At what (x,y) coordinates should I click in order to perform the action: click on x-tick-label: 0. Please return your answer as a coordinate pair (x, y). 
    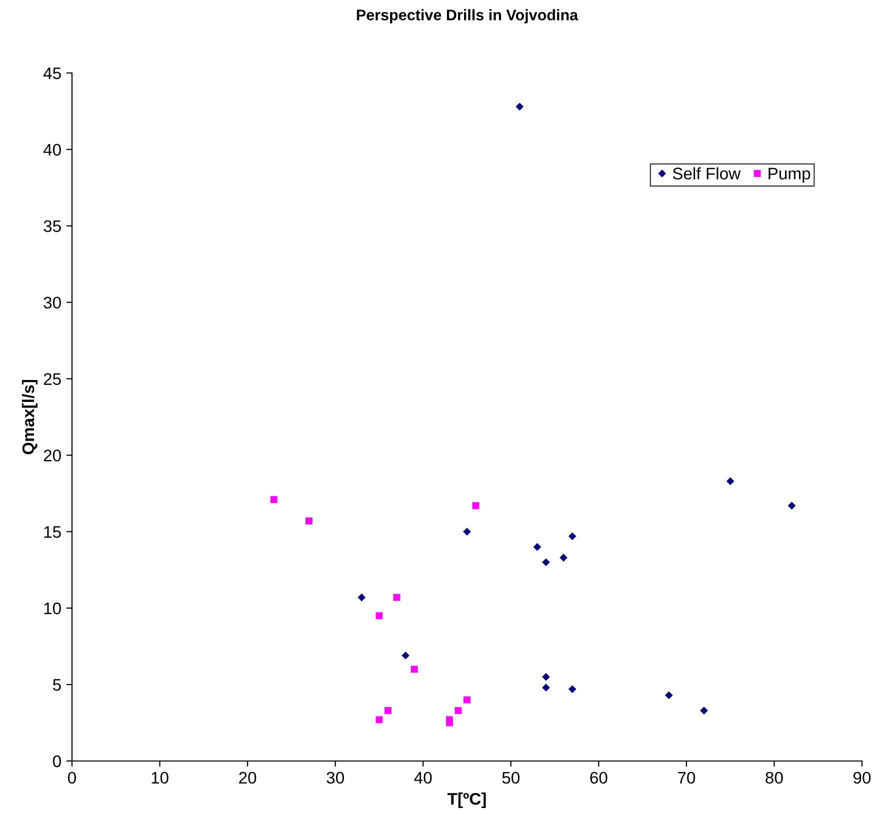
    Looking at the image, I should click on (72, 778).